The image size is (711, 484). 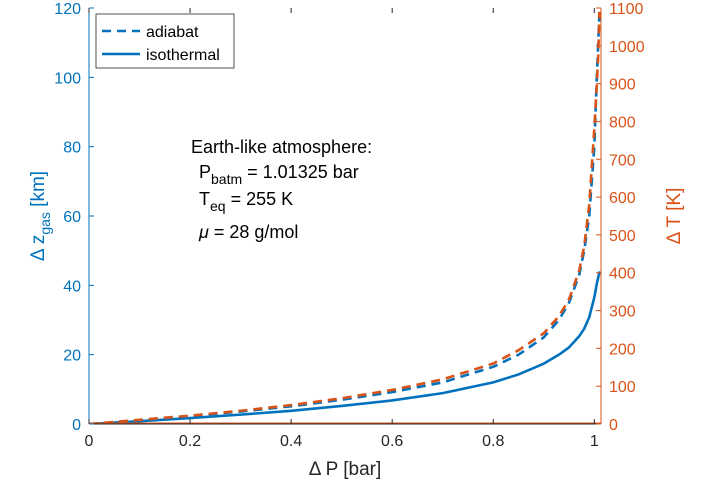 What do you see at coordinates (45, 223) in the screenshot?
I see `y-axis-left-label-sub: gas` at bounding box center [45, 223].